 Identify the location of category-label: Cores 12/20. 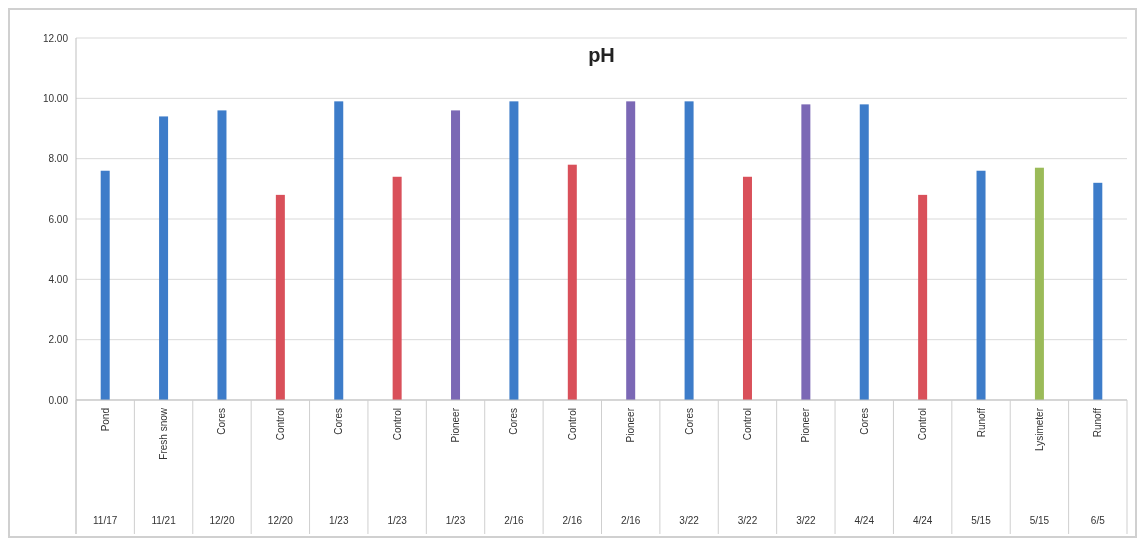
(222, 467).